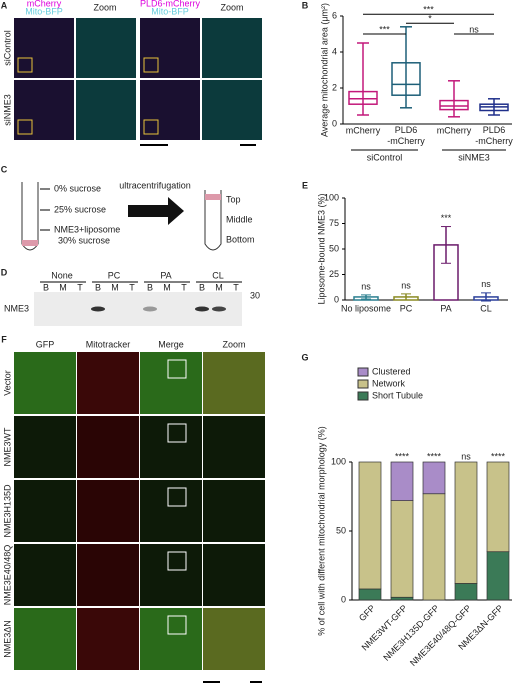 Image resolution: width=520 pixels, height=689 pixels. I want to click on legend-label: Short Tubule, so click(397, 395).